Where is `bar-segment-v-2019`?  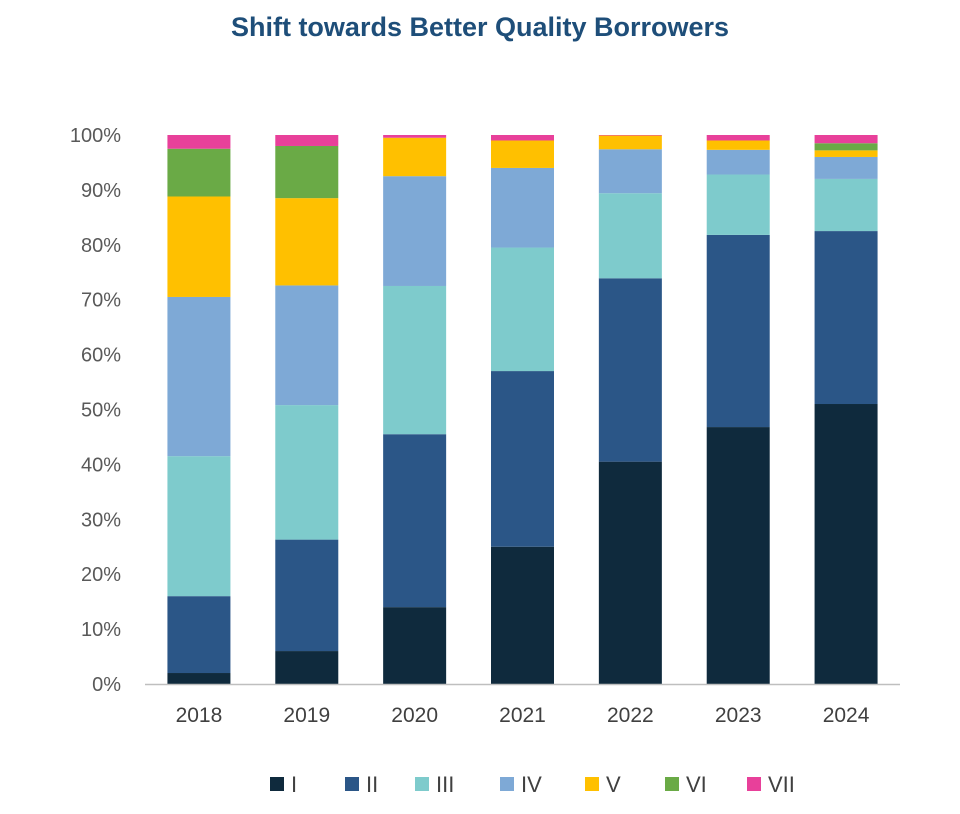
bar-segment-v-2019 is located at coordinates (307, 242).